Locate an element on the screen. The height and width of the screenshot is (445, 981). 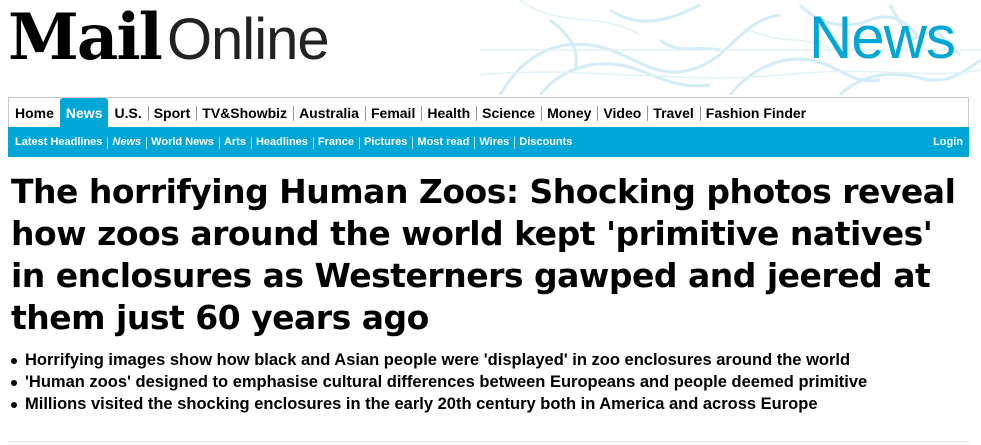
divider is located at coordinates (488, 441).